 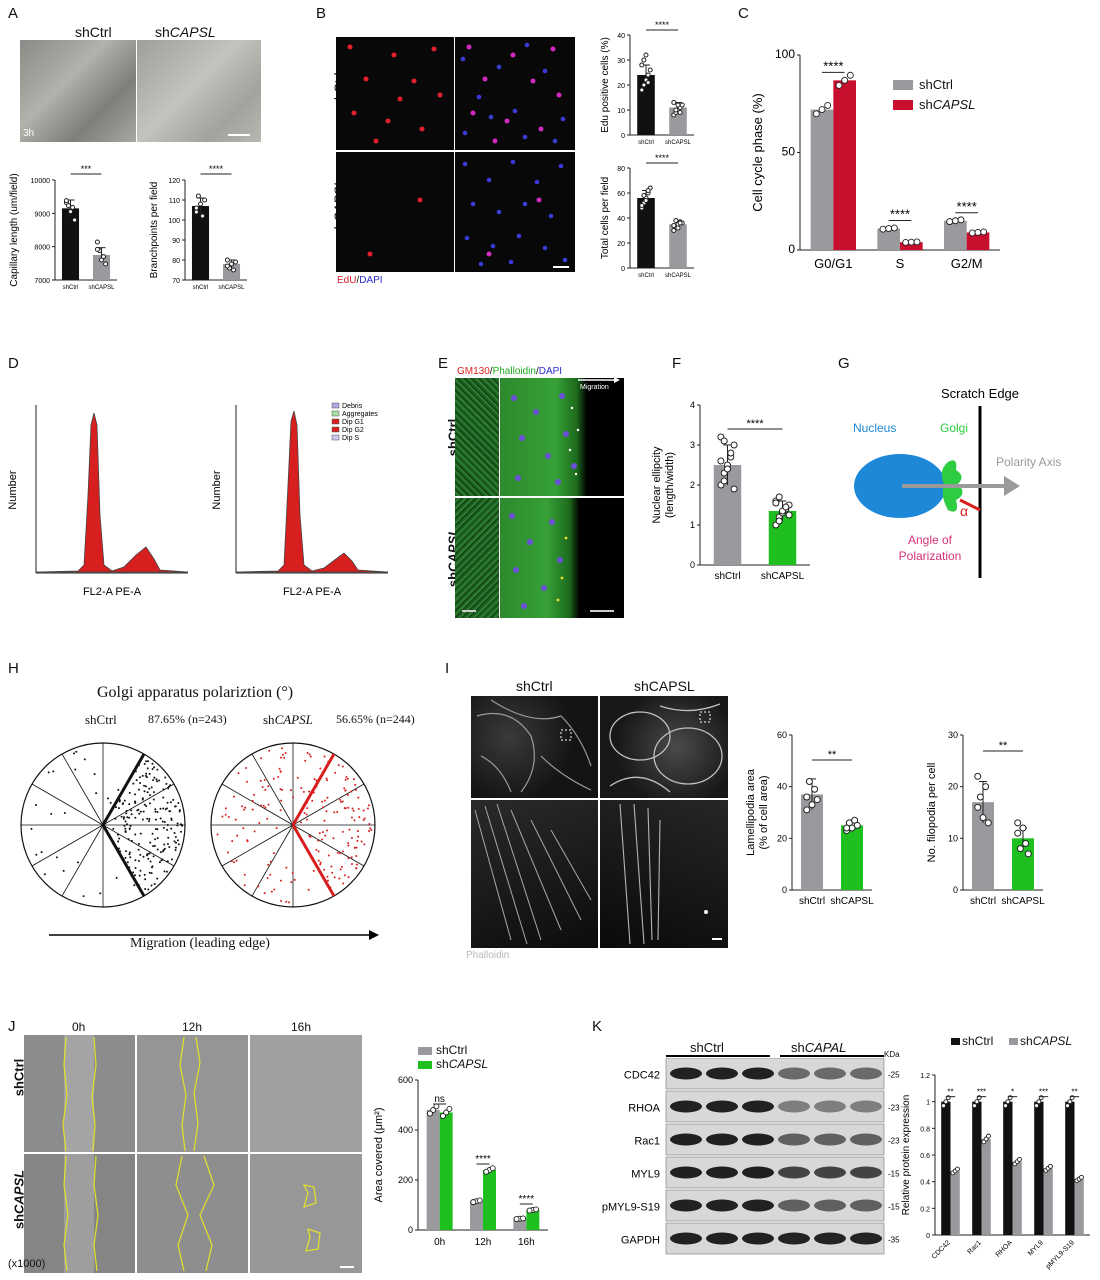 What do you see at coordinates (1013, 1041) in the screenshot?
I see `k-legend-kd-swatch` at bounding box center [1013, 1041].